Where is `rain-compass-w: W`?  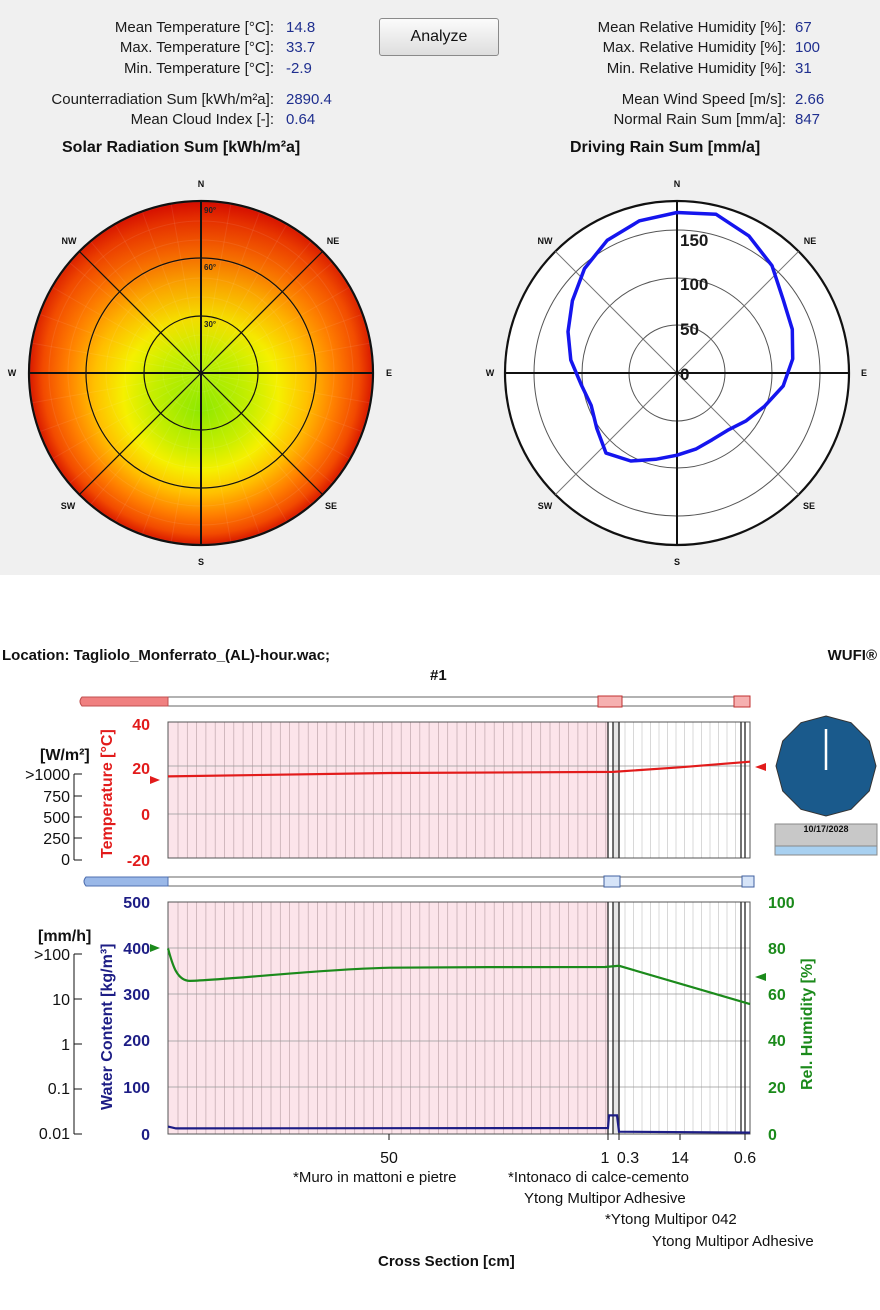
rain-compass-w: W is located at coordinates (490, 373).